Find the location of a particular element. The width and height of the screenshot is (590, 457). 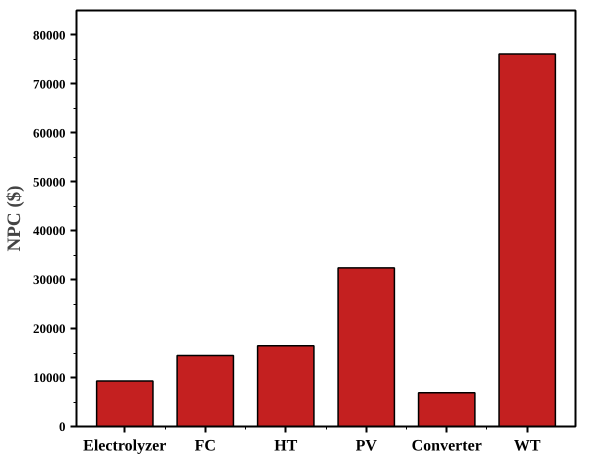

x-tick-label: HT is located at coordinates (286, 446).